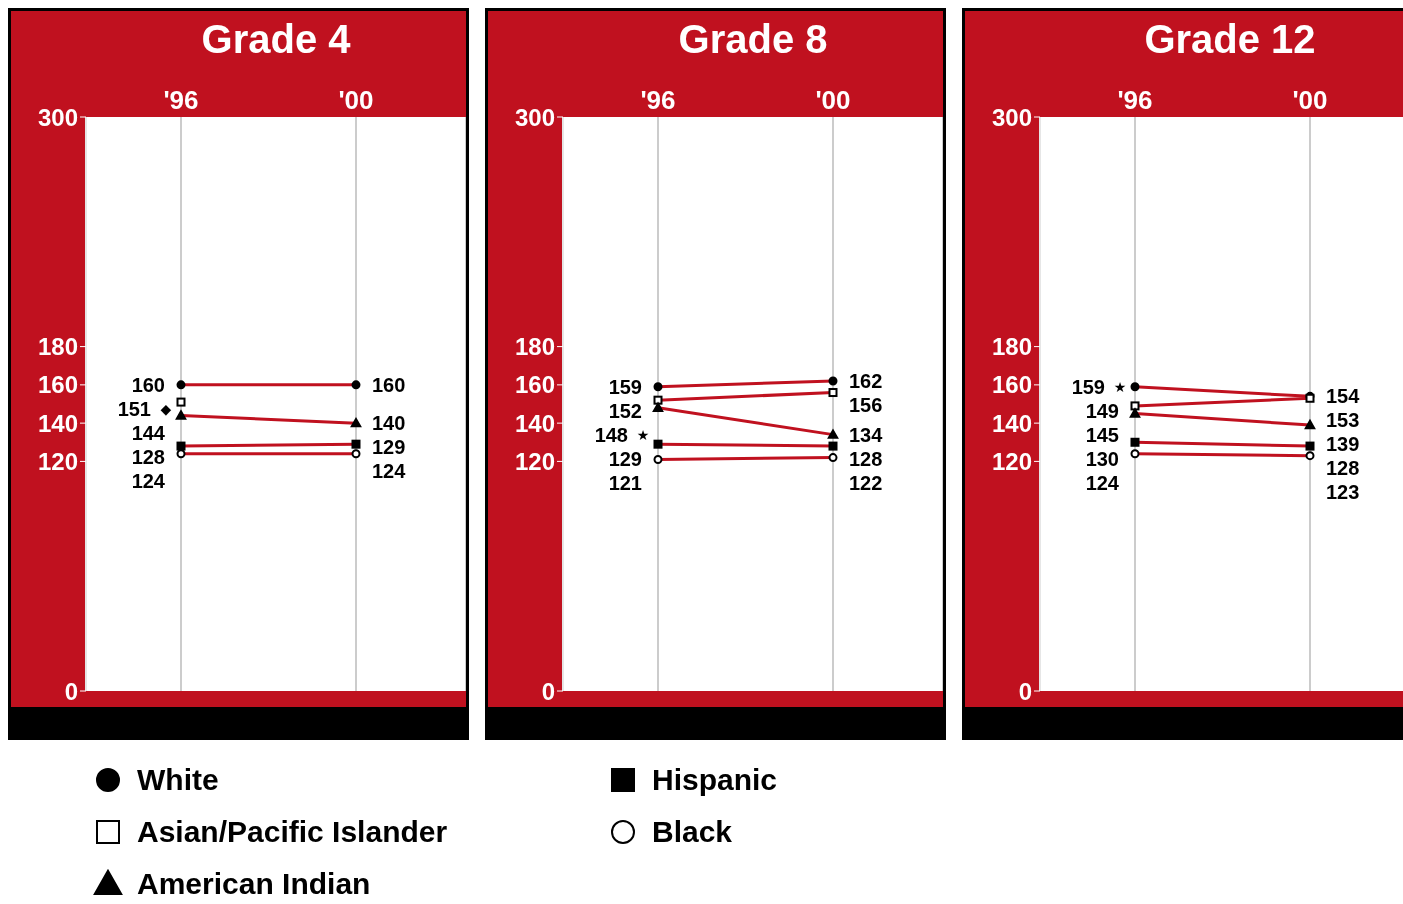 Image resolution: width=1403 pixels, height=904 pixels. I want to click on legend-label: American Indian, so click(254, 884).